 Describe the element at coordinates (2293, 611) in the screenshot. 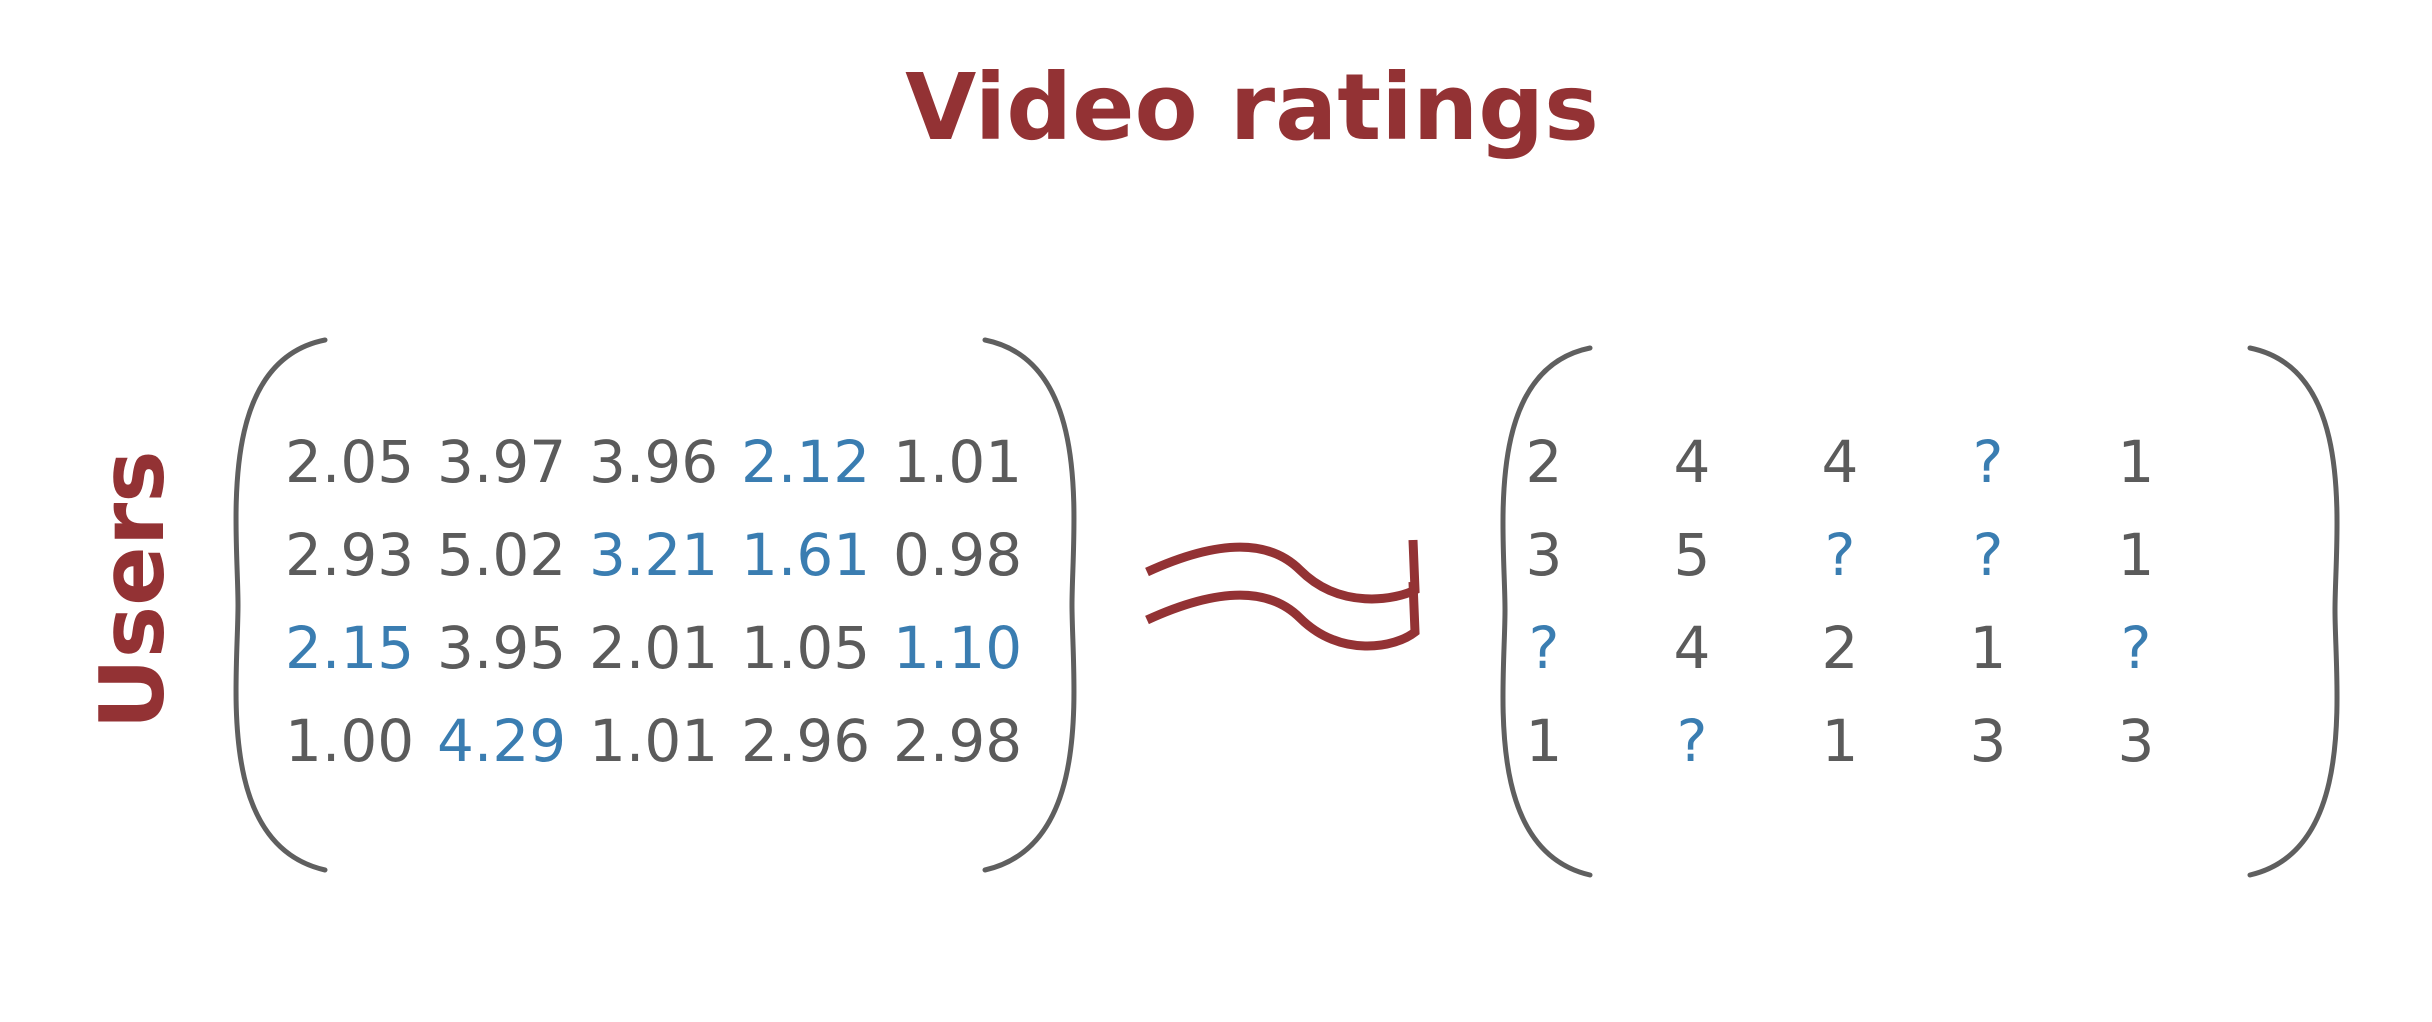

I see `right-matrix-close-bracket` at that location.